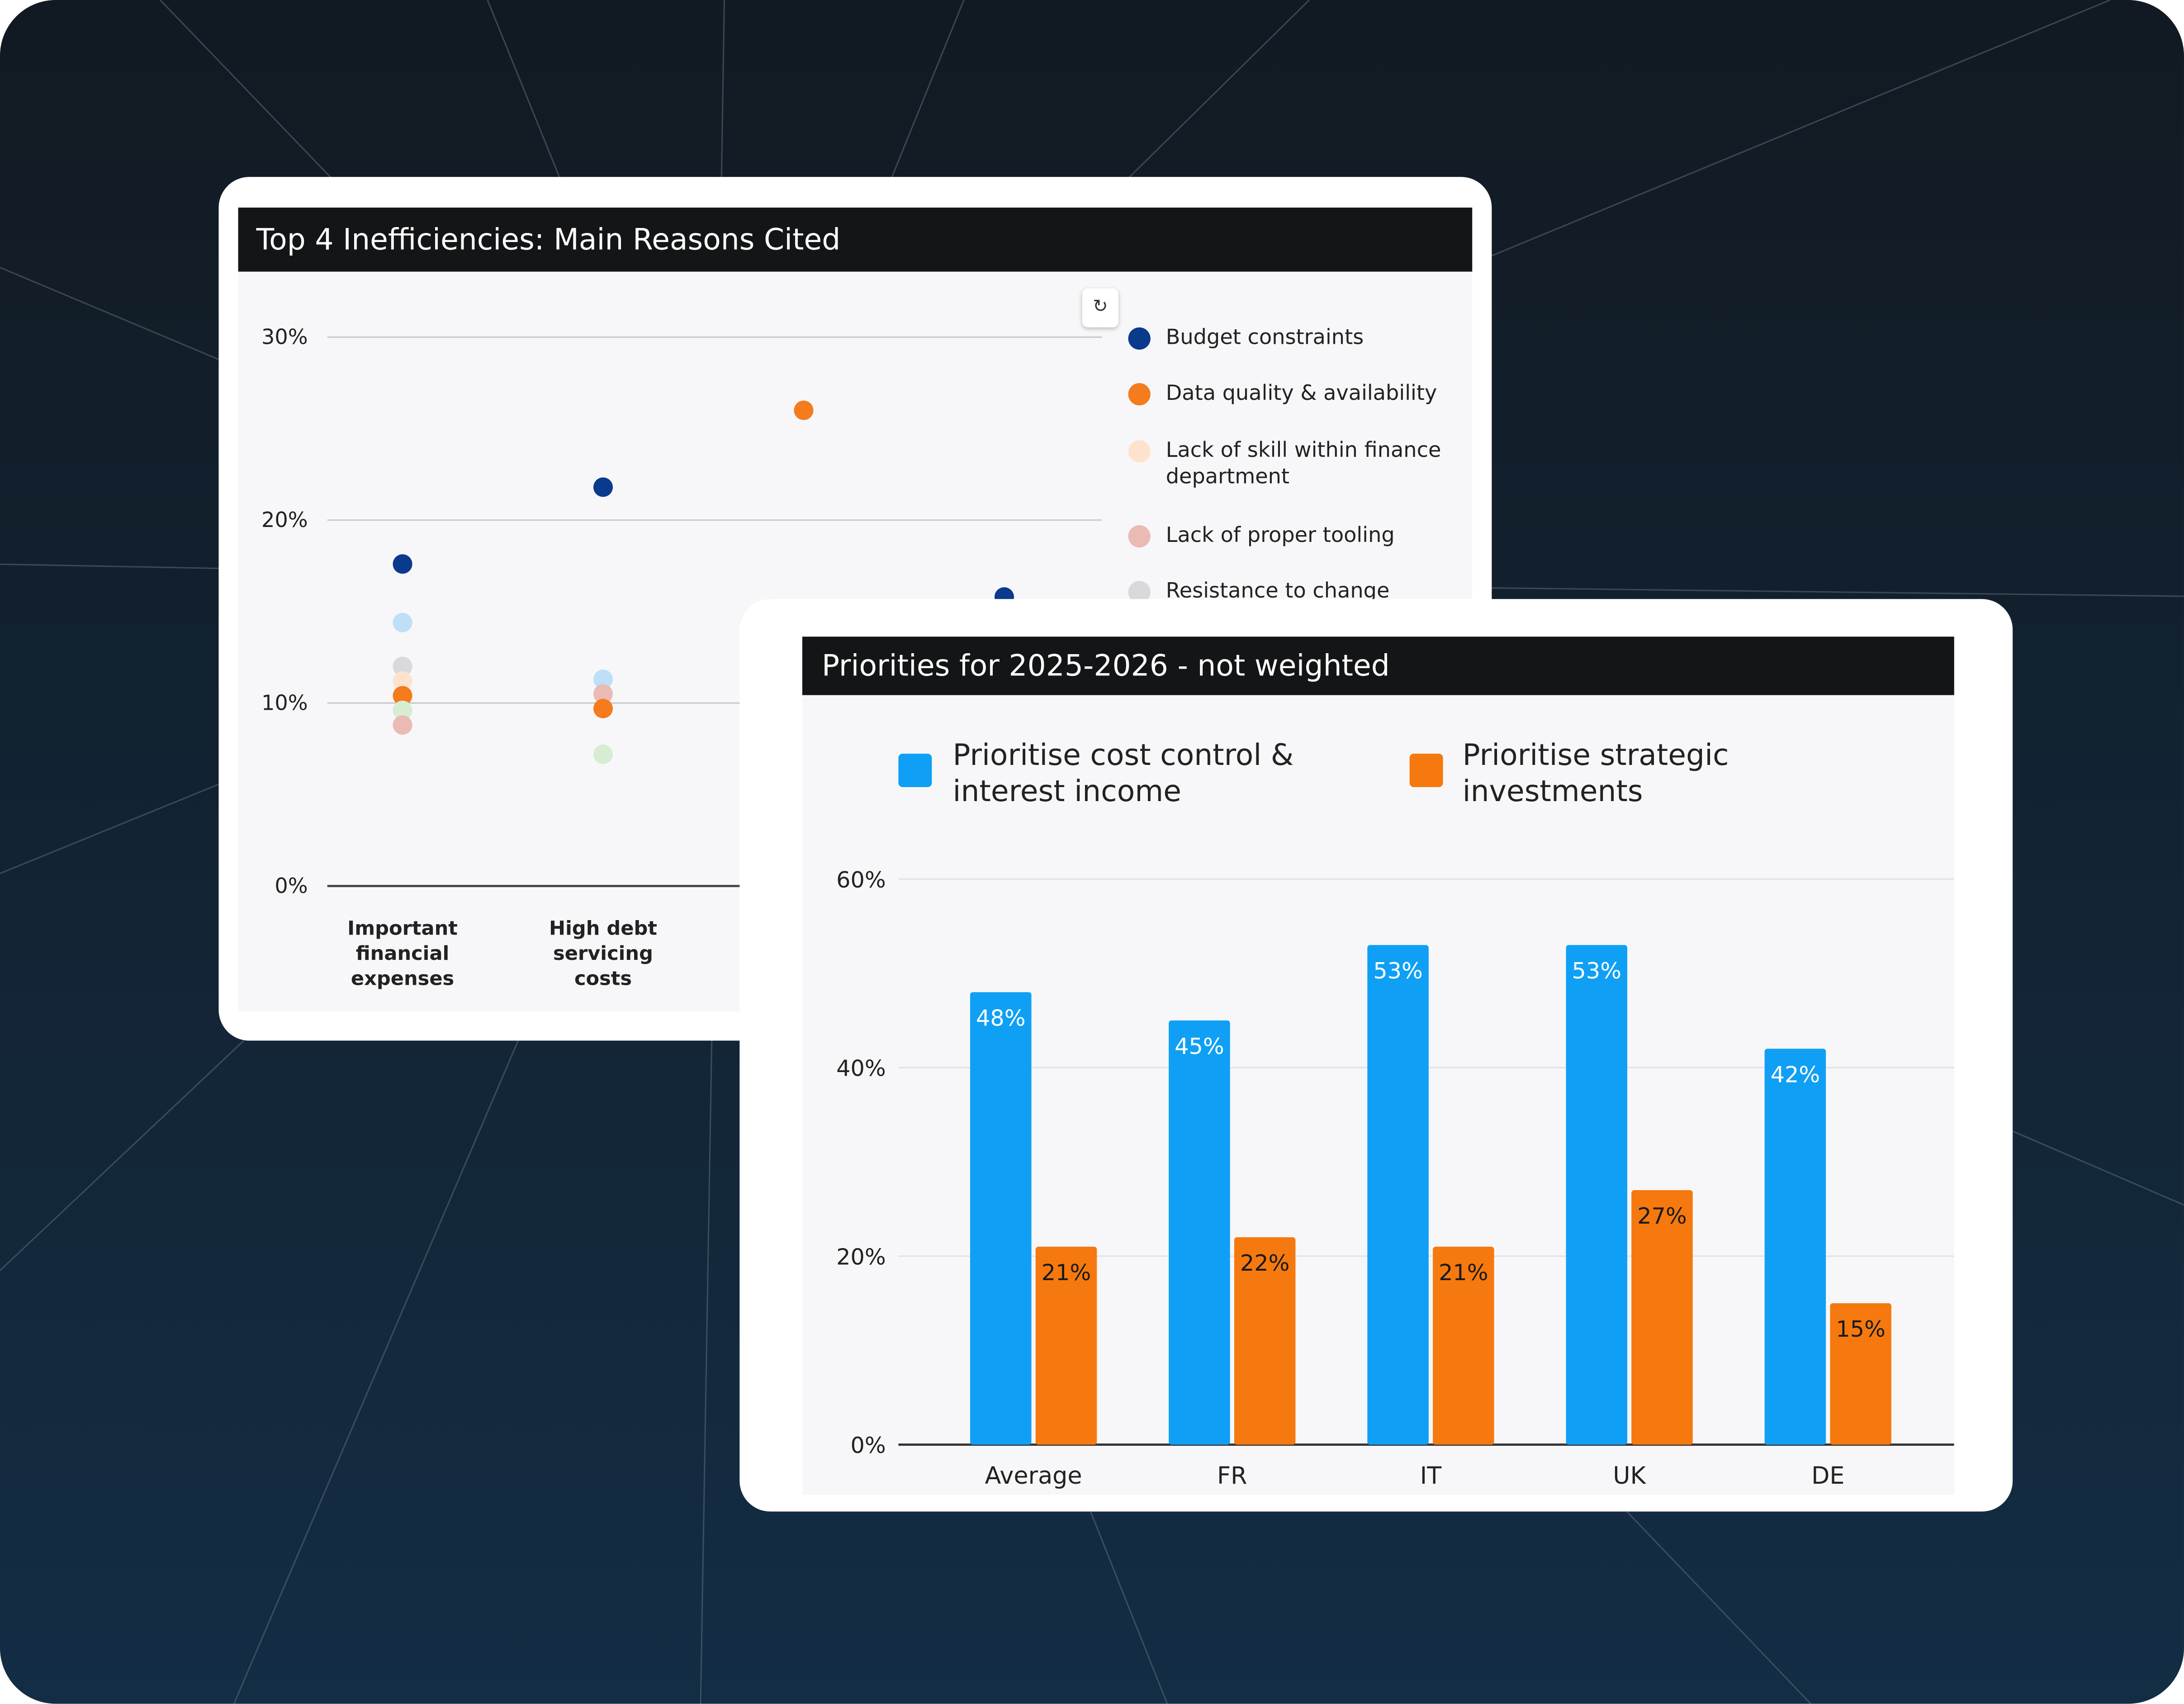 Image resolution: width=2184 pixels, height=1704 pixels. Describe the element at coordinates (1123, 755) in the screenshot. I see `legend-line: Prioritise cost control &` at that location.